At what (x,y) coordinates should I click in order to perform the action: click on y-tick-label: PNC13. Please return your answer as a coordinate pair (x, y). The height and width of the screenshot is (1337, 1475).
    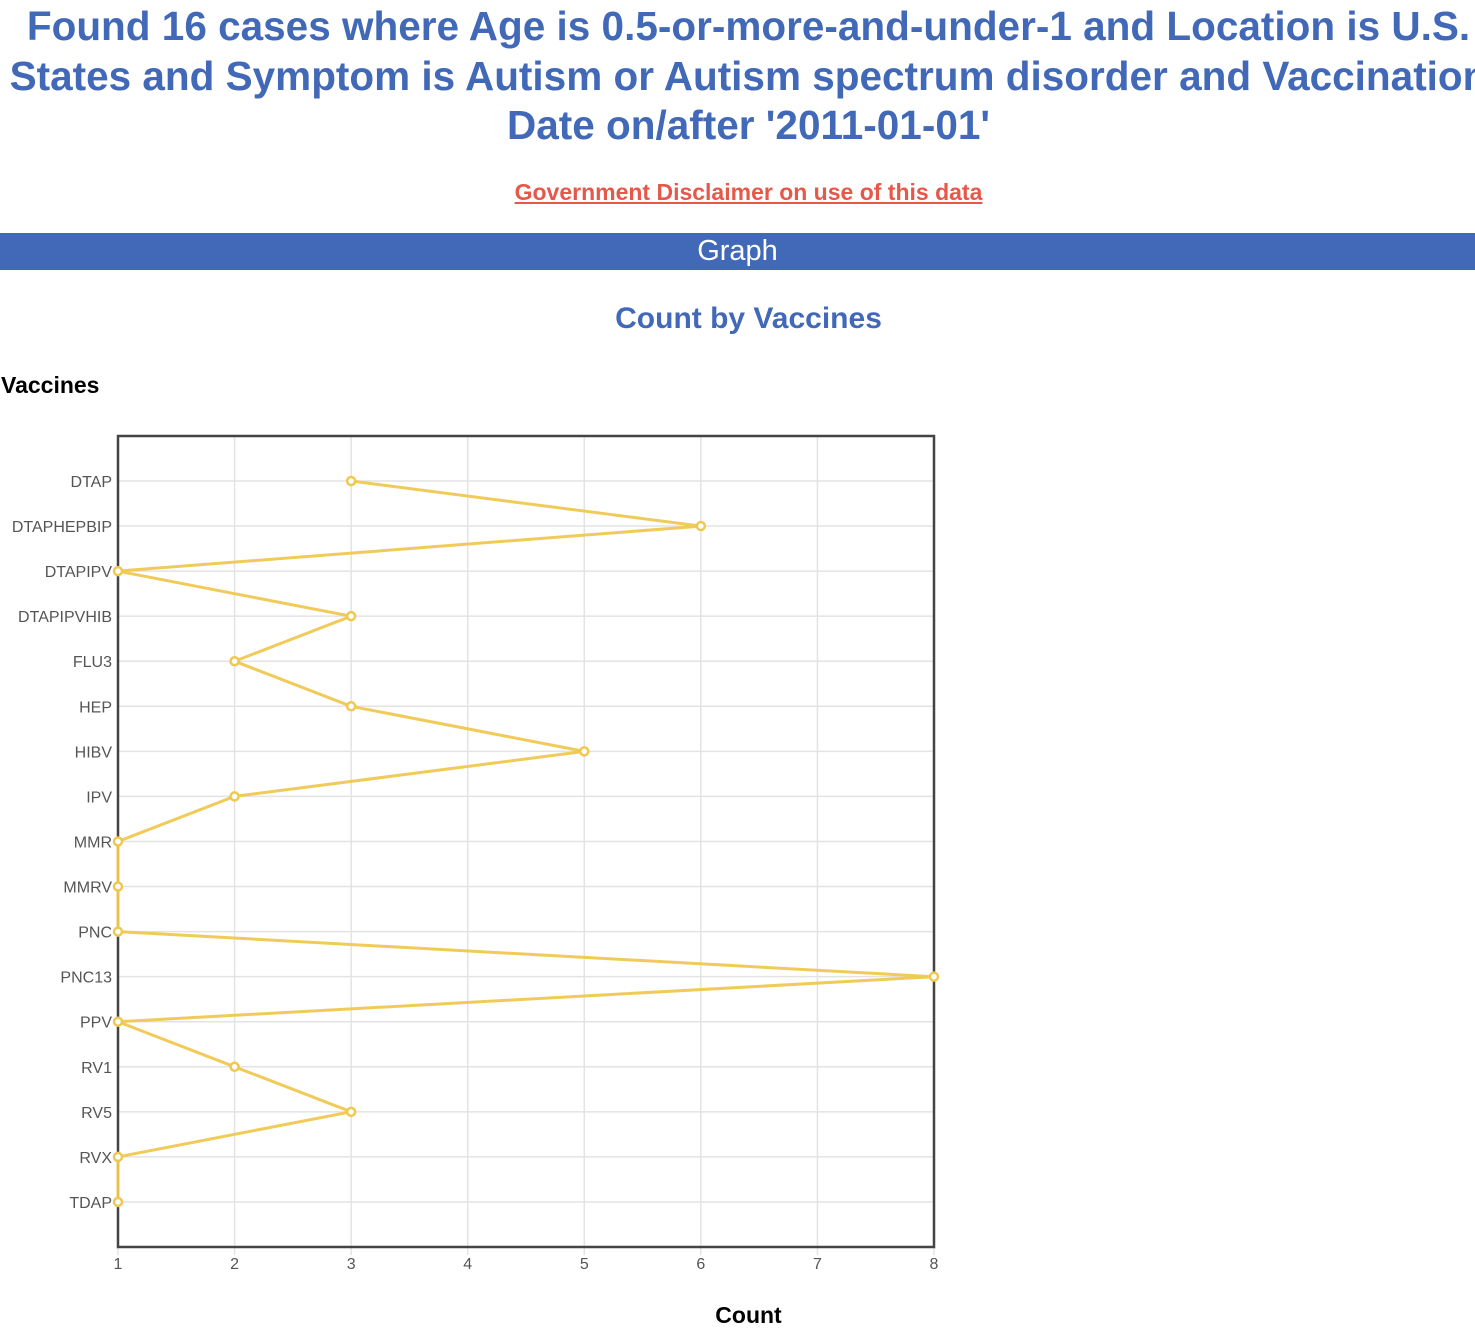
    Looking at the image, I should click on (86, 978).